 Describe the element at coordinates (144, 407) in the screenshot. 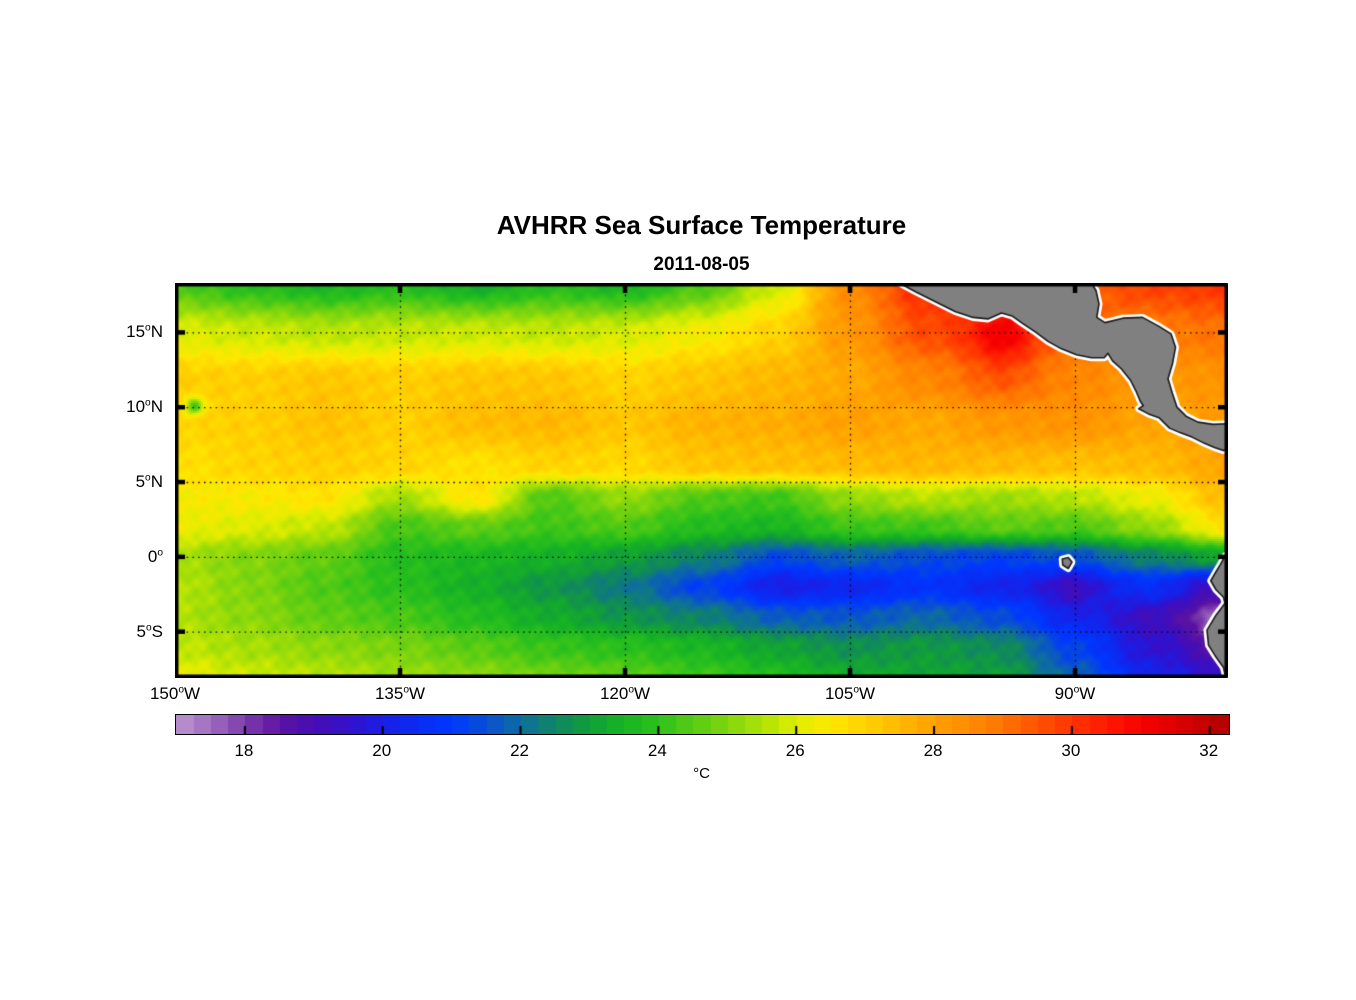

I see `y-tick-label: 10oN` at that location.